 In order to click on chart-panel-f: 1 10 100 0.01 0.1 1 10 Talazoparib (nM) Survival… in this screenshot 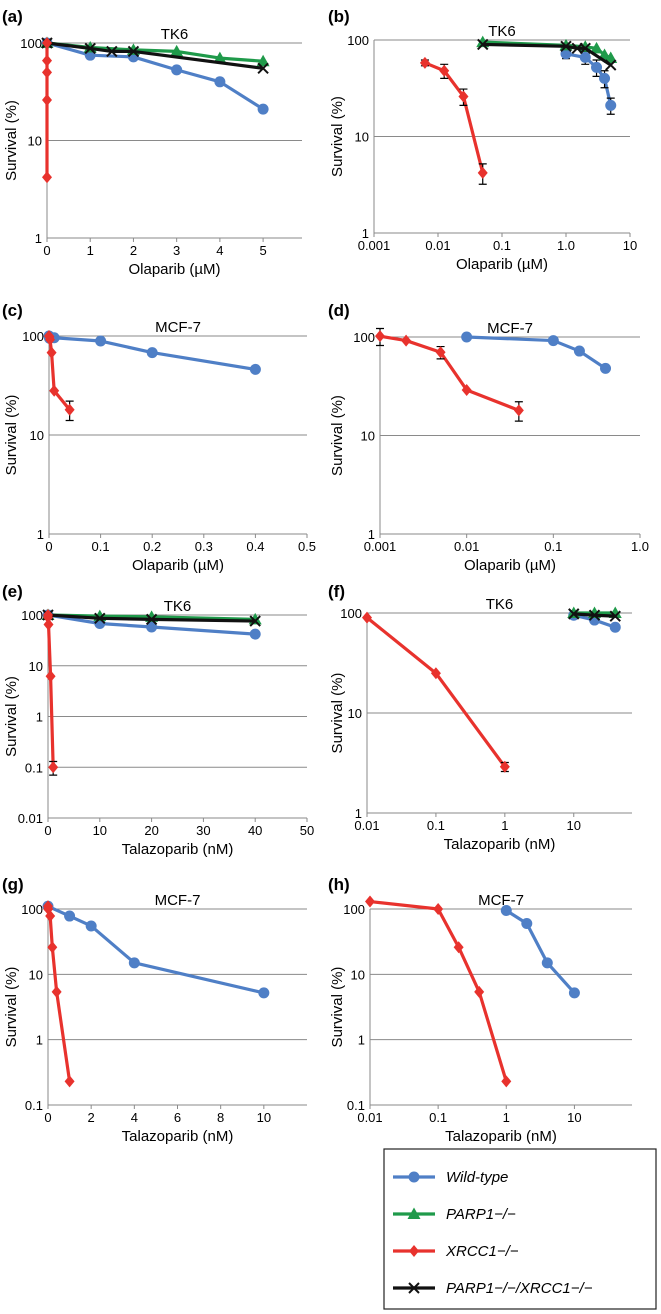, I will do `click(480, 717)`.